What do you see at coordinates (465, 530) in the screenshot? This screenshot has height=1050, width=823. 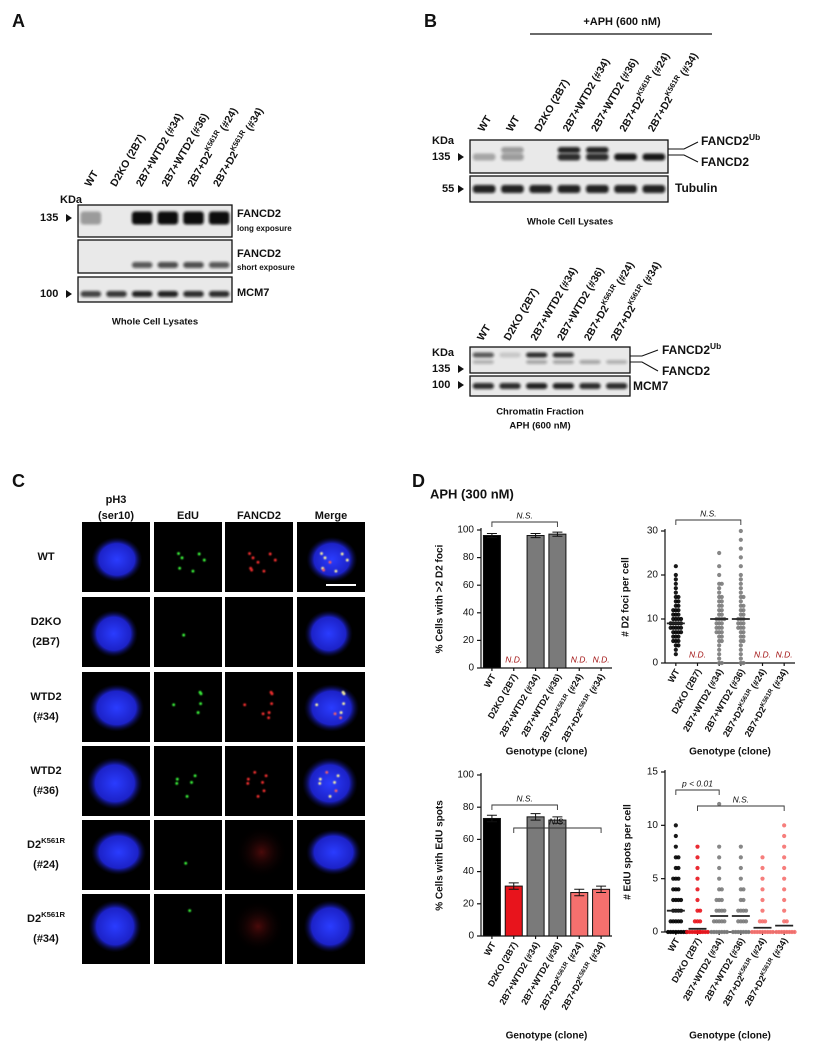 I see `y-tick-label: 100` at bounding box center [465, 530].